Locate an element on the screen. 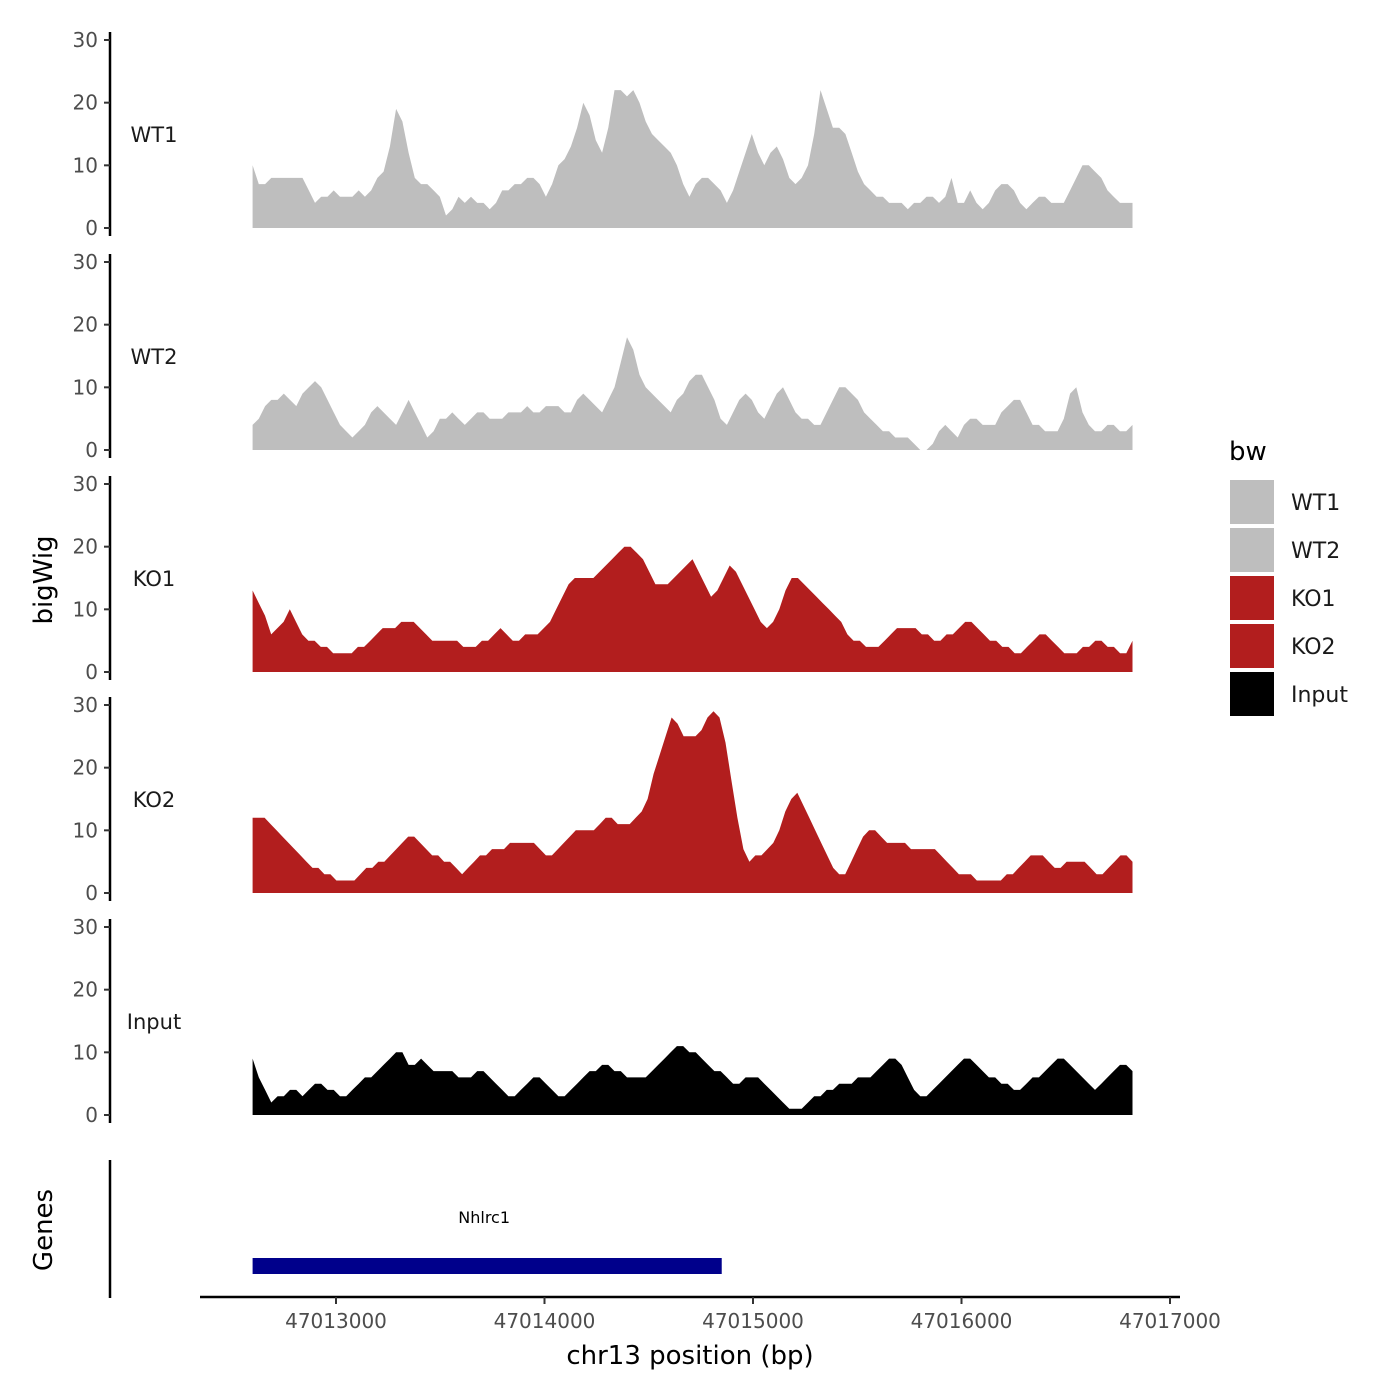  track-label-input: Input is located at coordinates (154, 1022).